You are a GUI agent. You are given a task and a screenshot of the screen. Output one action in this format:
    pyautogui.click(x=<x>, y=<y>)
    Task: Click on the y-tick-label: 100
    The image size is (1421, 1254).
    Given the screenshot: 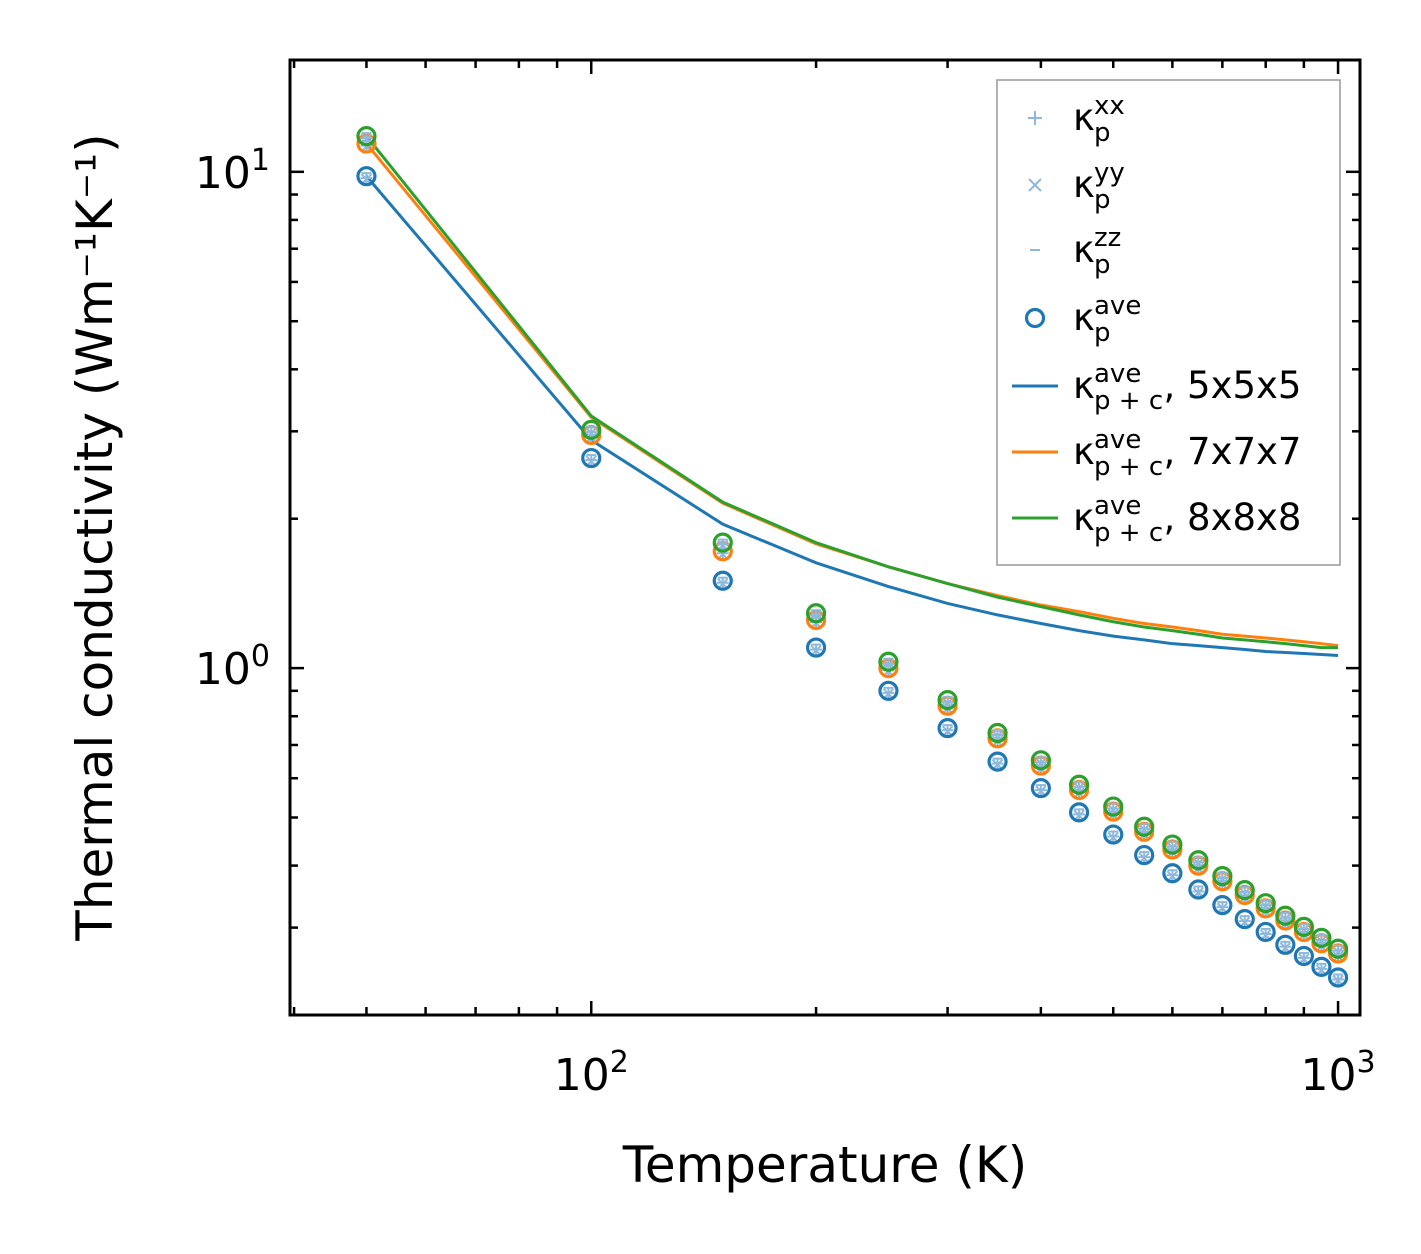 What is the action you would take?
    pyautogui.click(x=232, y=667)
    